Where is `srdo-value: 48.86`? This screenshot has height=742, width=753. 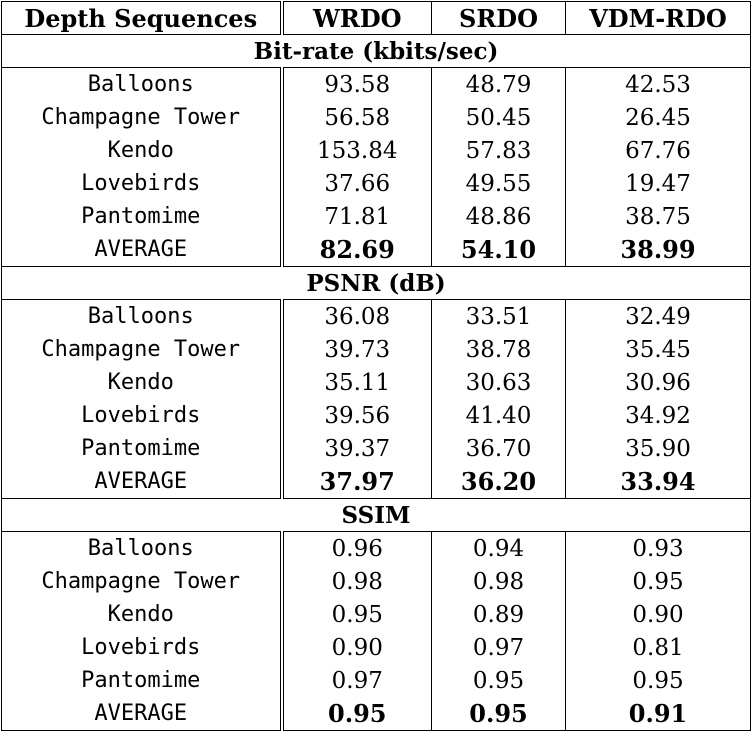
srdo-value: 48.86 is located at coordinates (498, 216).